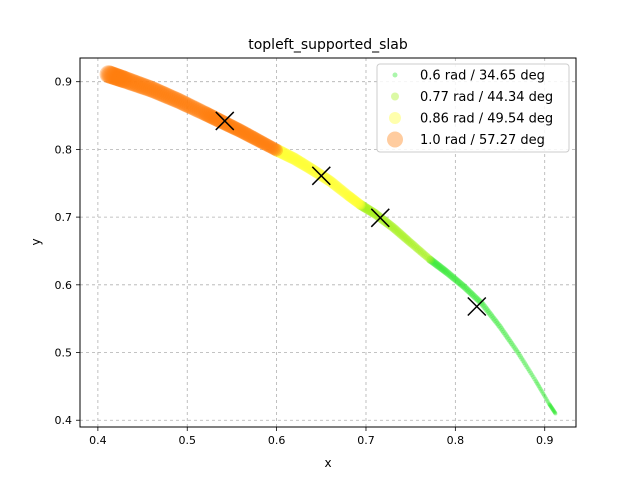 The width and height of the screenshot is (640, 484). What do you see at coordinates (98, 440) in the screenshot?
I see `x-tick-label: 0.4` at bounding box center [98, 440].